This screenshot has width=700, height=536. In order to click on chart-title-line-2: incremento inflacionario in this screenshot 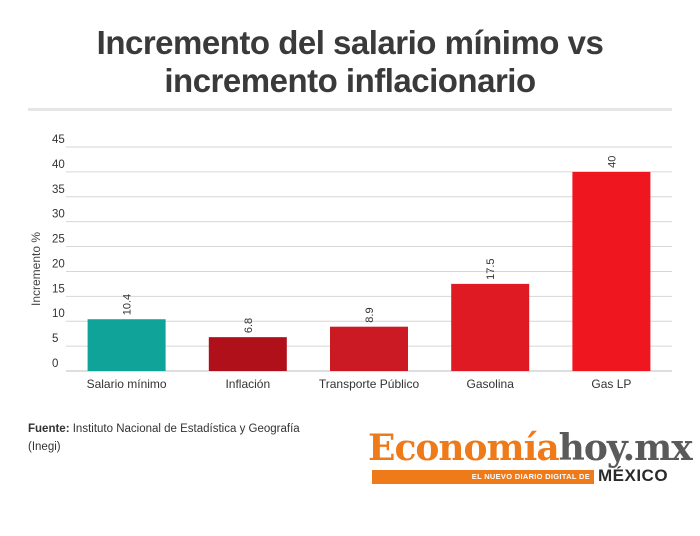, I will do `click(350, 80)`.